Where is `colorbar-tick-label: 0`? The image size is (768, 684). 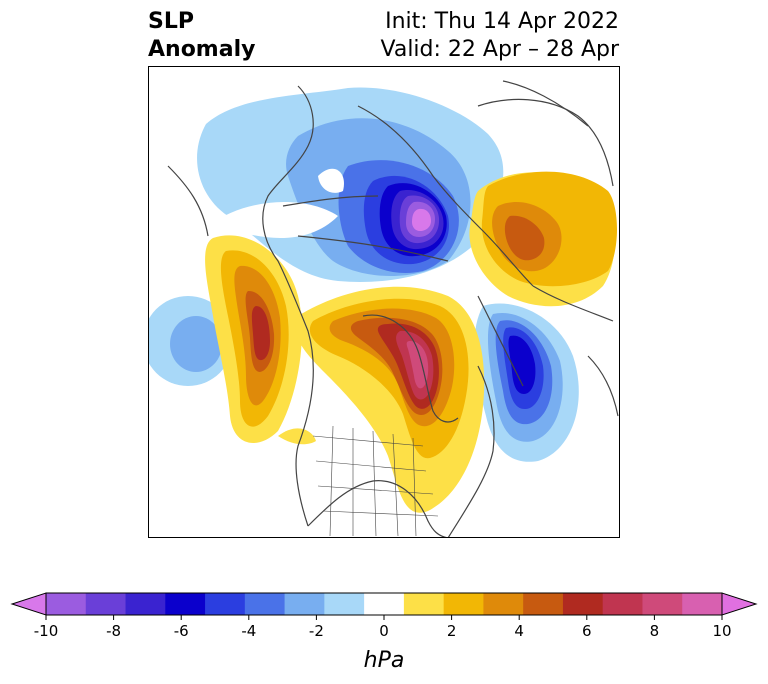 colorbar-tick-label: 0 is located at coordinates (384, 631).